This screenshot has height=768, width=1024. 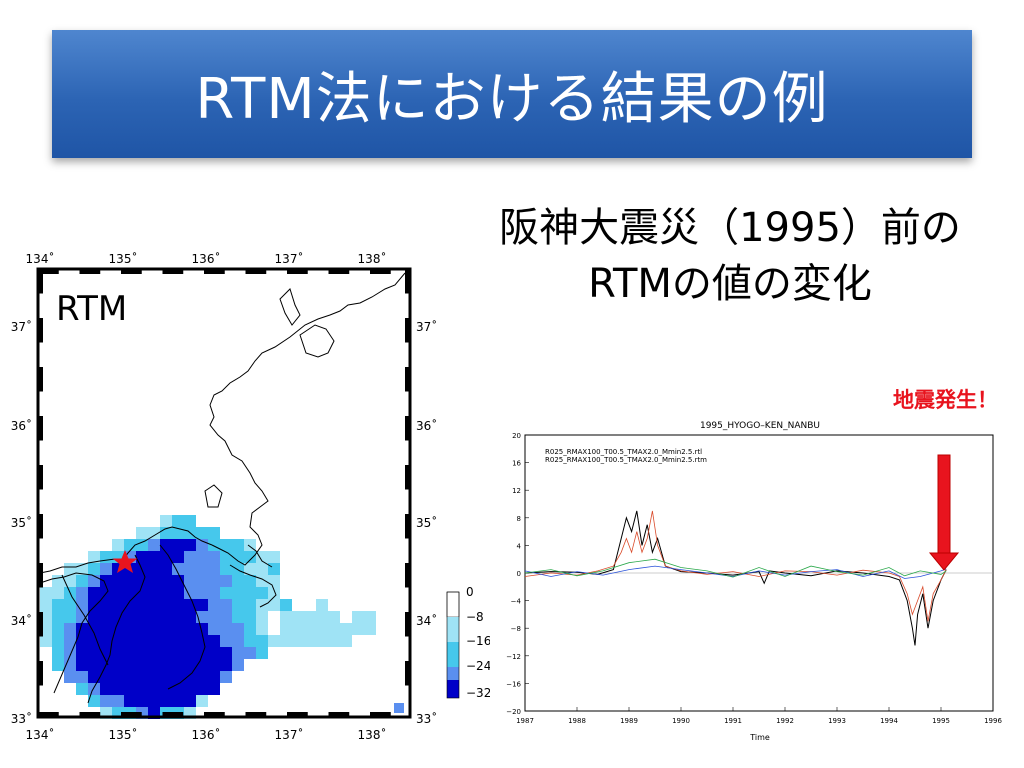 What do you see at coordinates (478, 693) in the screenshot?
I see `colorbar-tick: −32` at bounding box center [478, 693].